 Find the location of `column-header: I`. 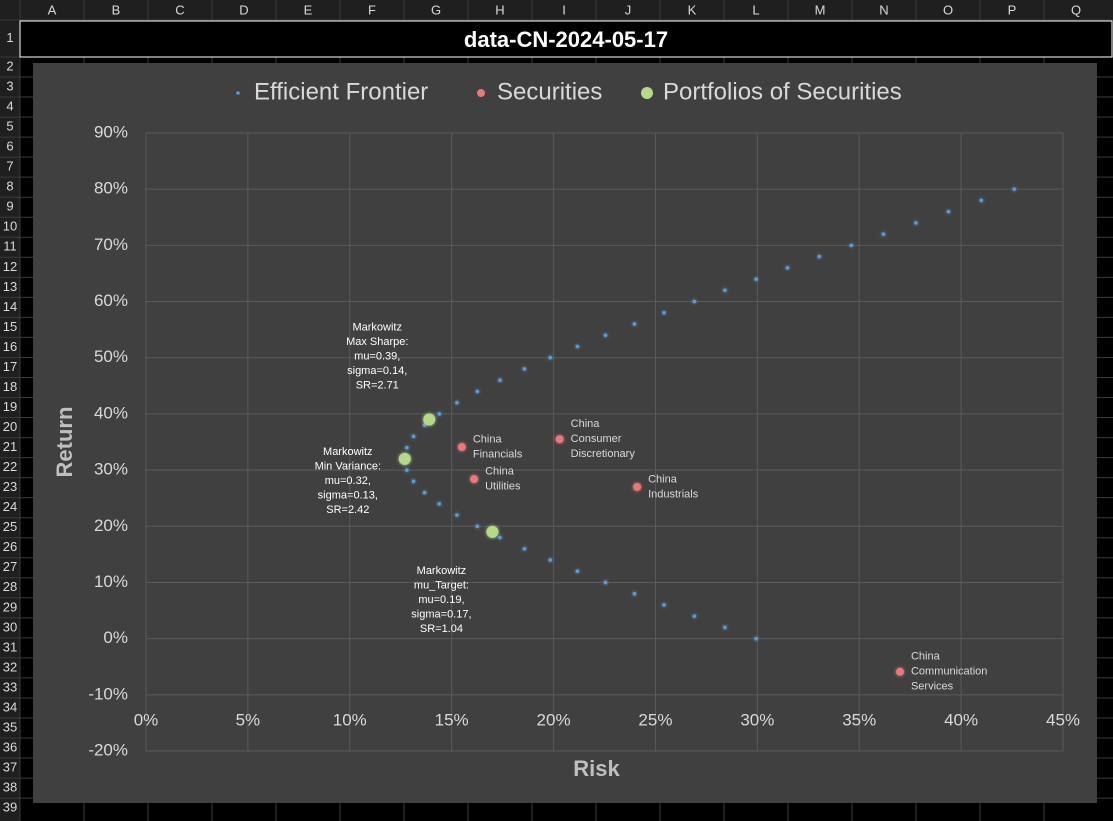

column-header: I is located at coordinates (564, 9).